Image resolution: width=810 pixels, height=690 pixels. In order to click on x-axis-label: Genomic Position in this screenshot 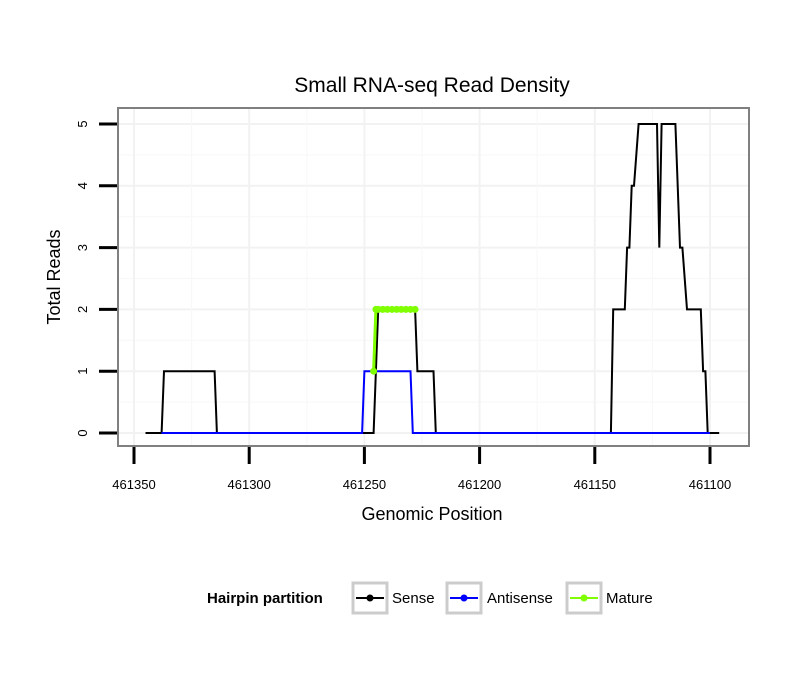, I will do `click(431, 514)`.